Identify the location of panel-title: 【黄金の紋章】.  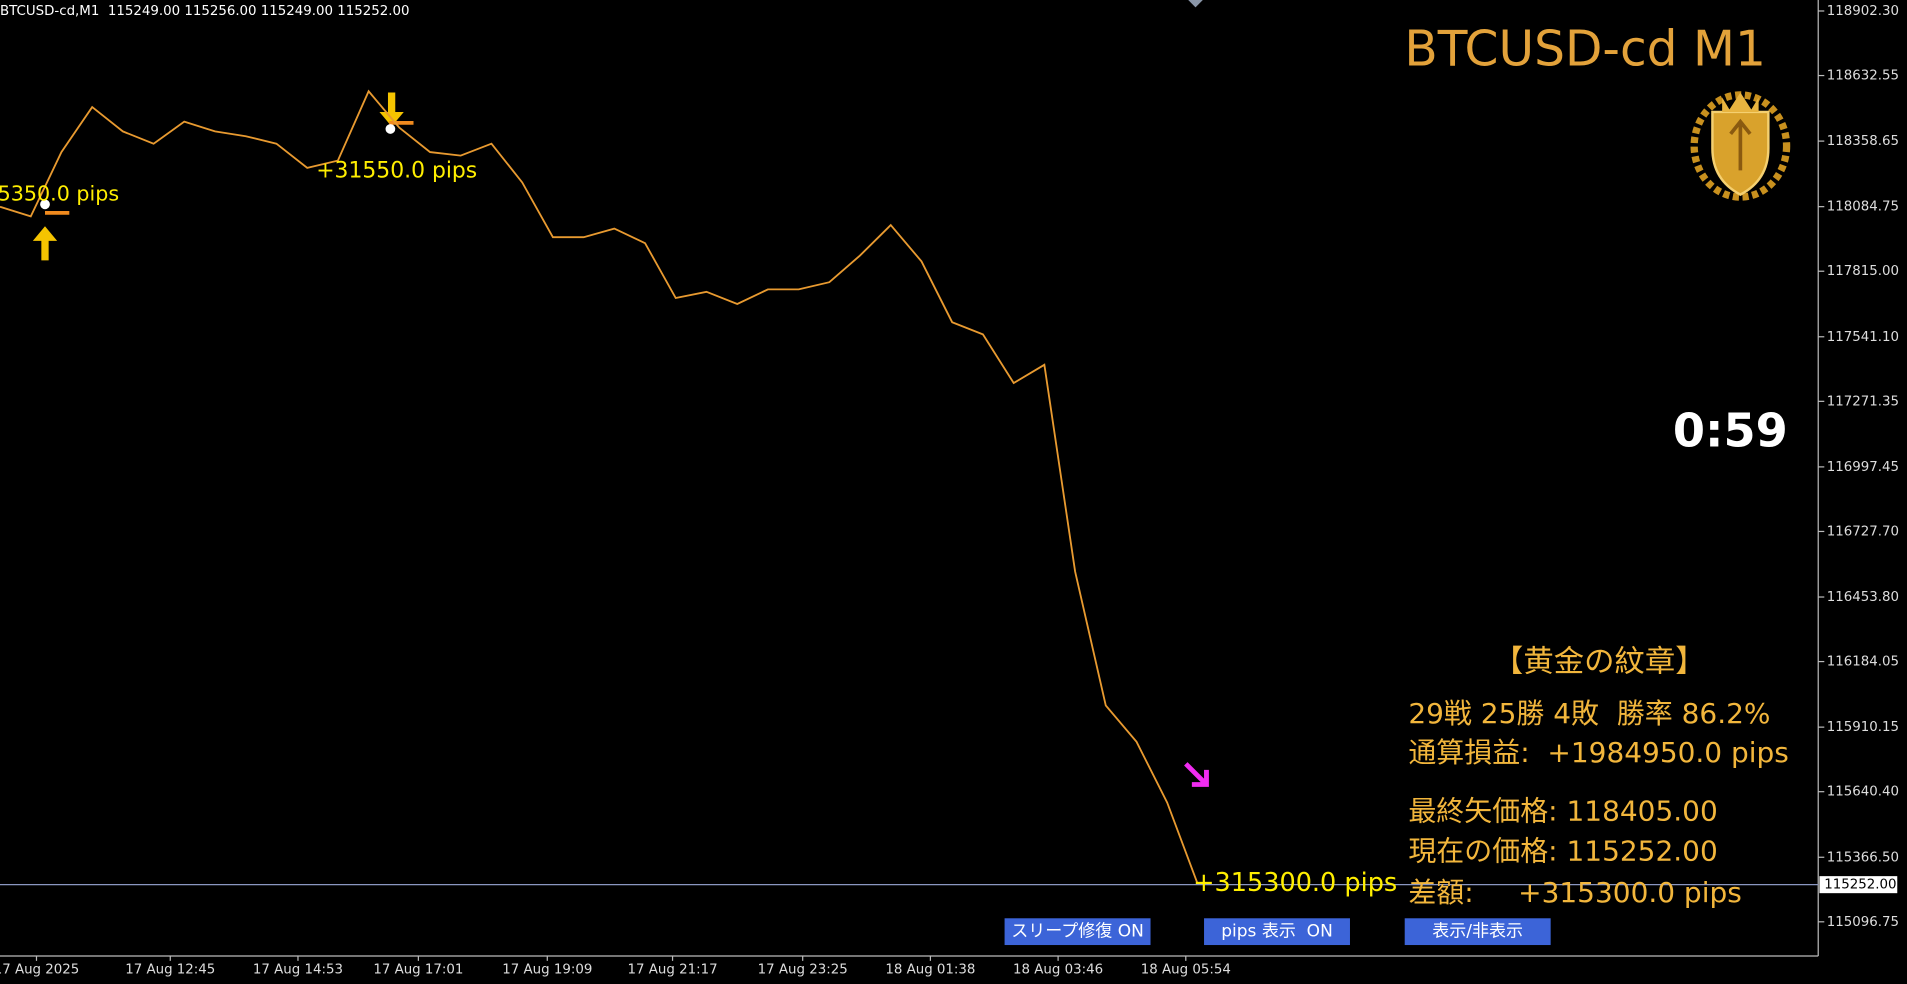
(1599, 661).